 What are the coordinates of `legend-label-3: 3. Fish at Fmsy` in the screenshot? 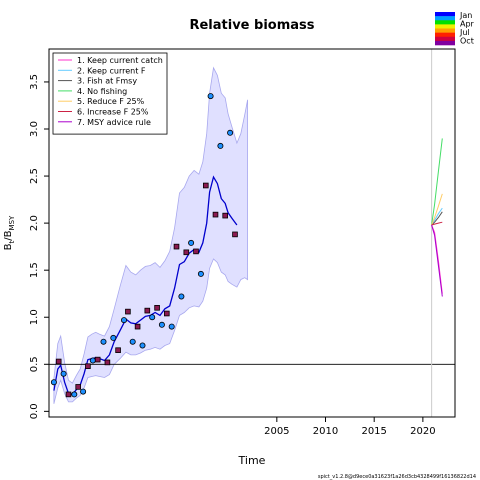 It's located at (107, 81).